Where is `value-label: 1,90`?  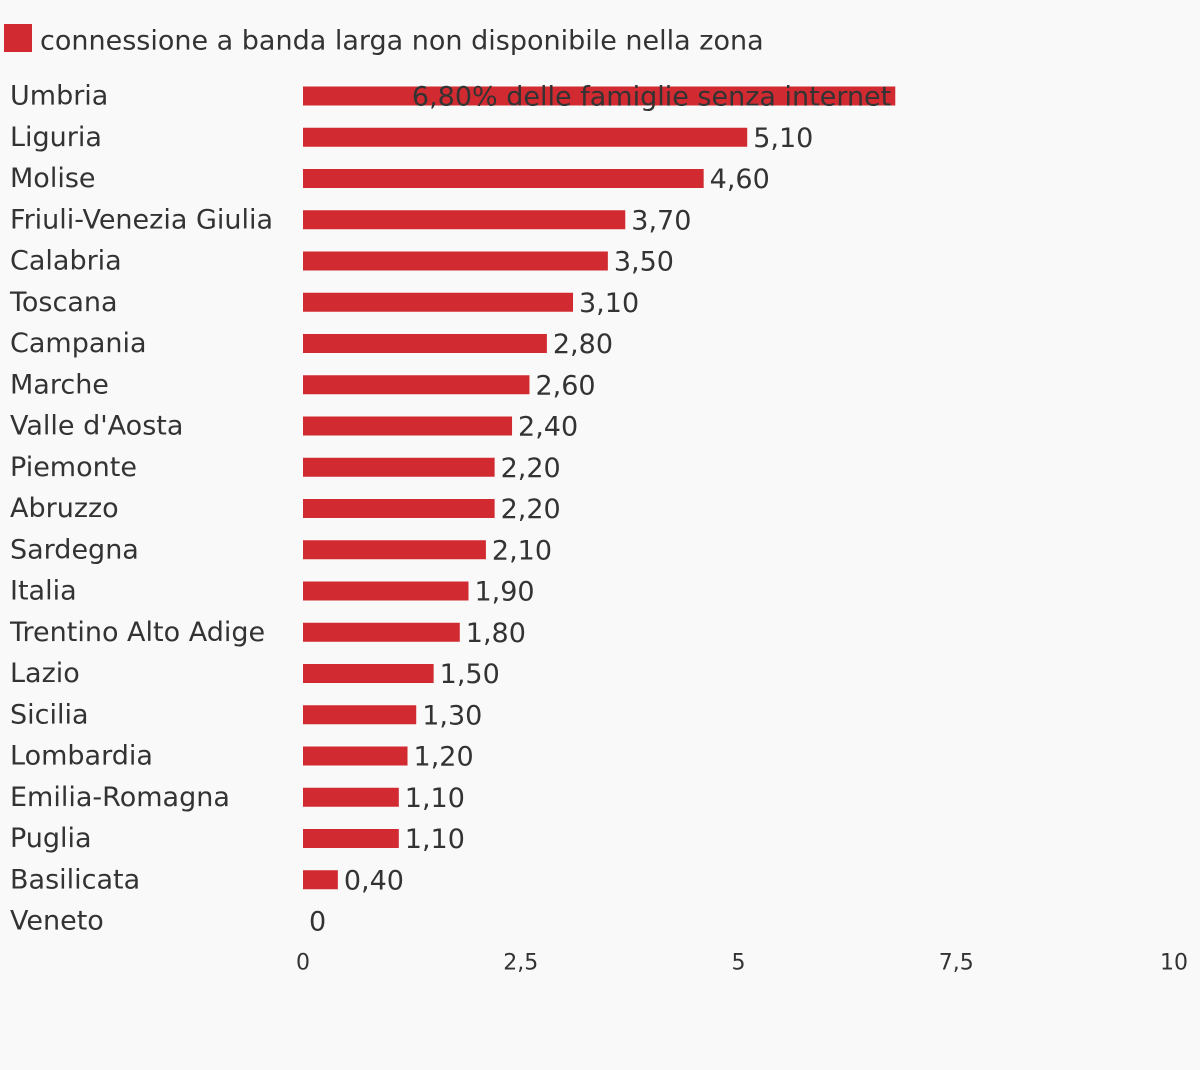
value-label: 1,90 is located at coordinates (504, 592).